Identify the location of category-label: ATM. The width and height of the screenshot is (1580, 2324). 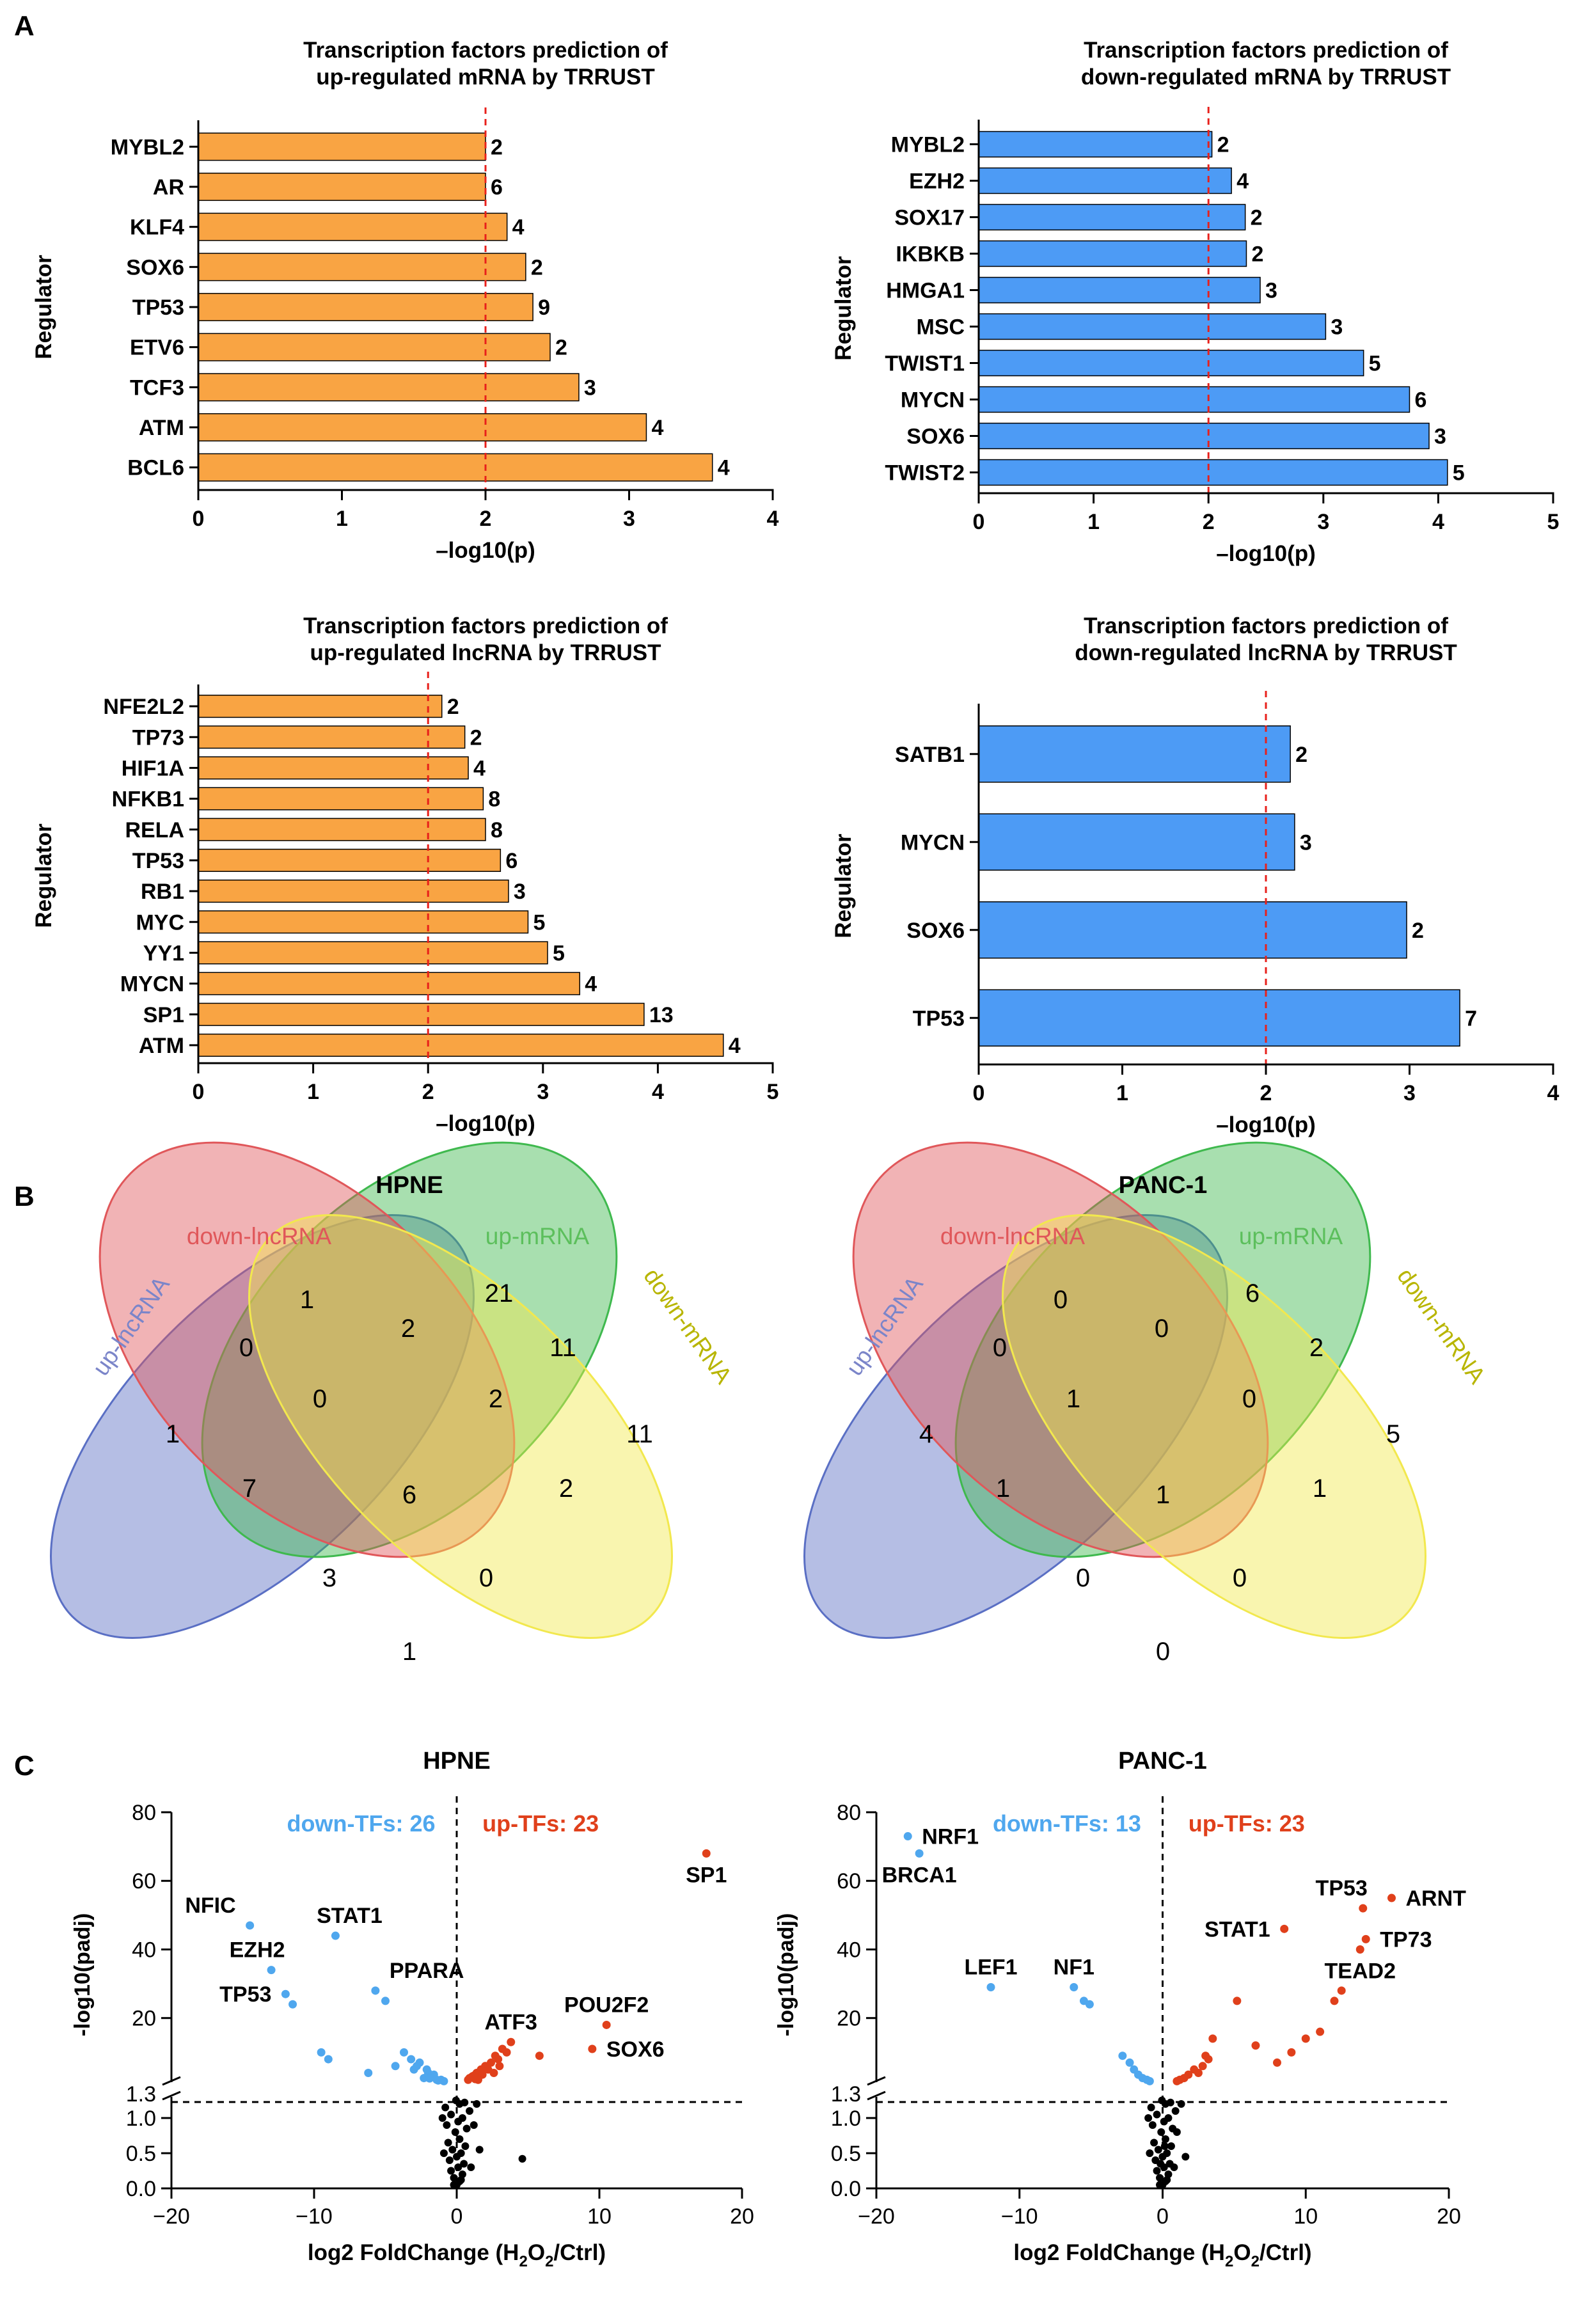
(161, 428).